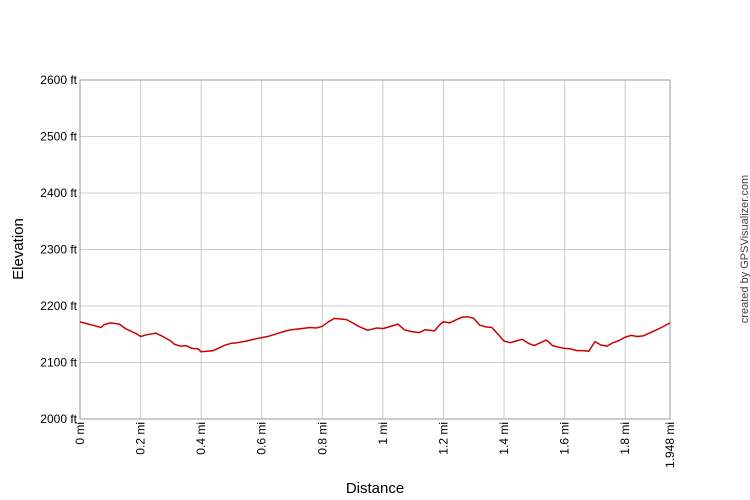 This screenshot has height=500, width=750. What do you see at coordinates (58, 419) in the screenshot?
I see `y-tick-label: 2000 ft` at bounding box center [58, 419].